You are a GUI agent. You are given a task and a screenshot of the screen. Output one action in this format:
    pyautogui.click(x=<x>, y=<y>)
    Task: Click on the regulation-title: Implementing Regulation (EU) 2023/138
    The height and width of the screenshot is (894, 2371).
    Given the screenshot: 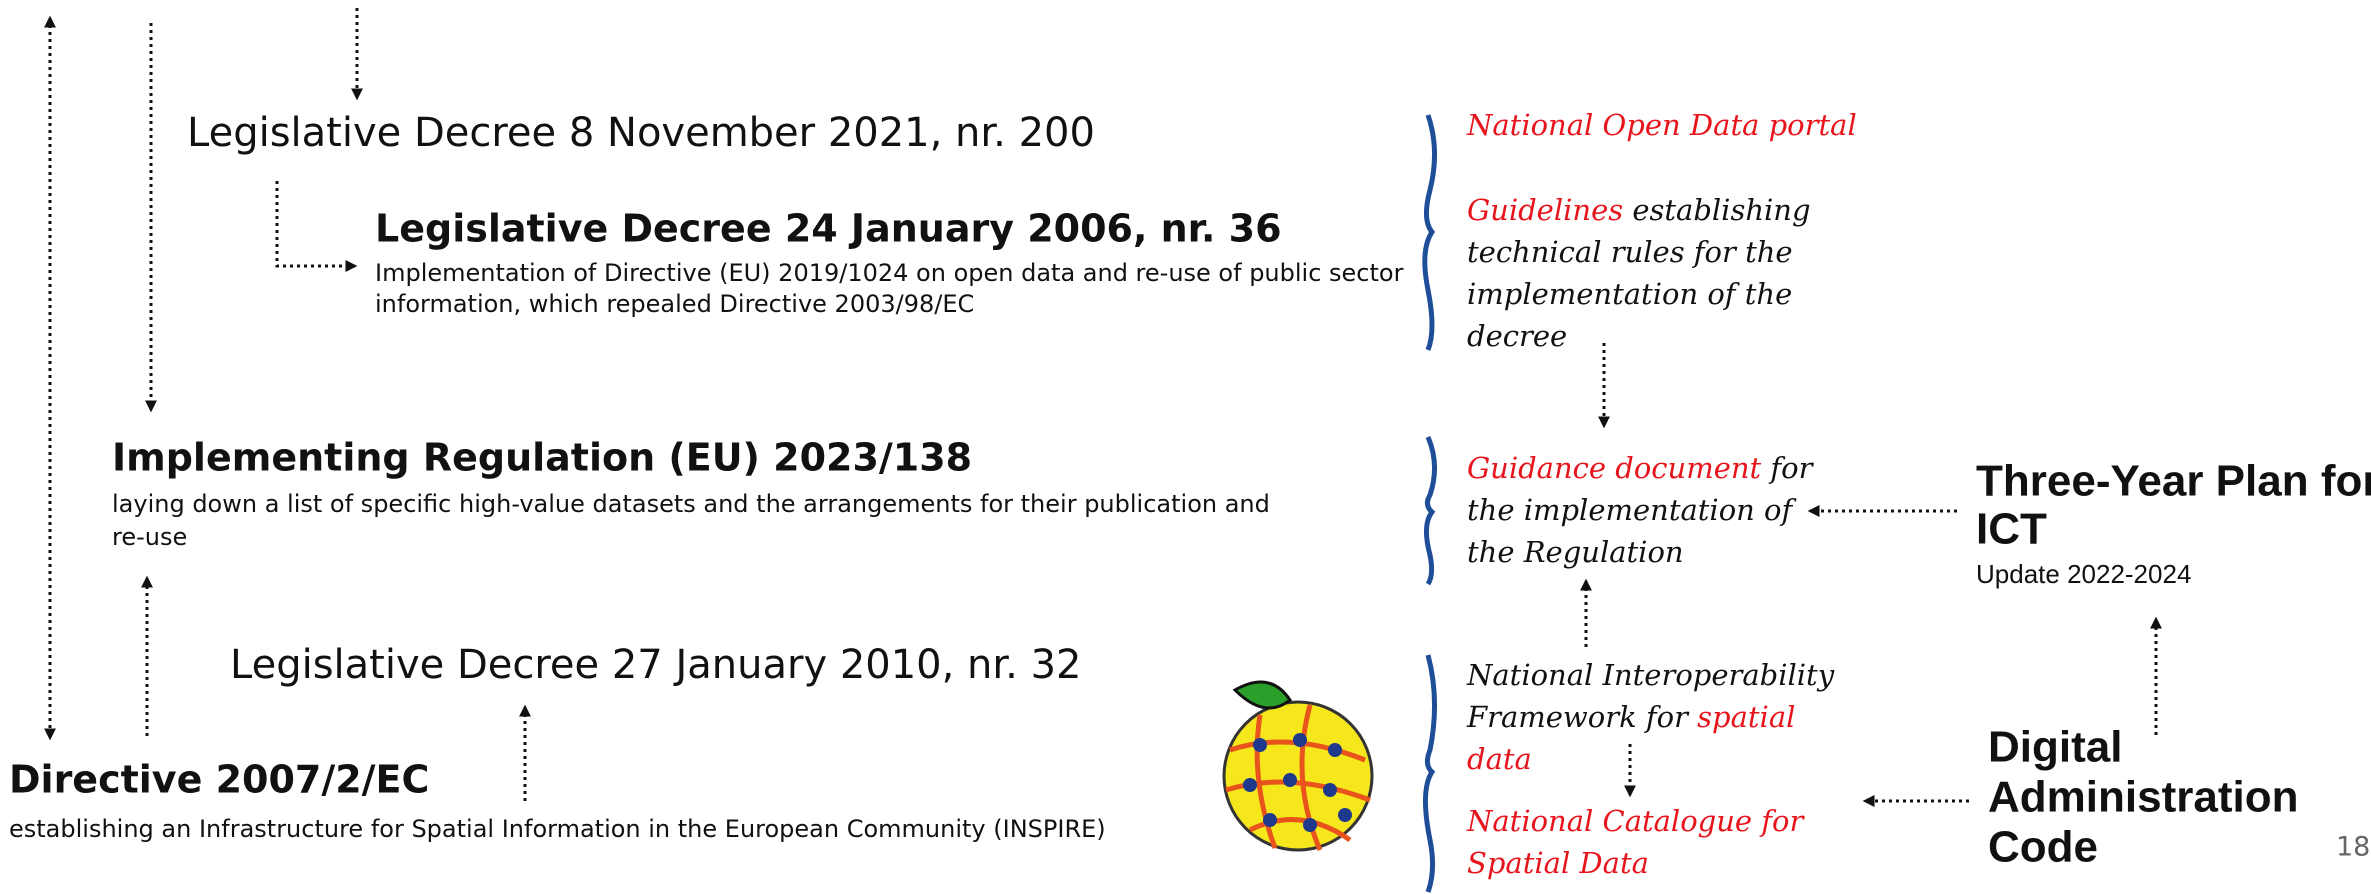 What is the action you would take?
    pyautogui.click(x=542, y=458)
    